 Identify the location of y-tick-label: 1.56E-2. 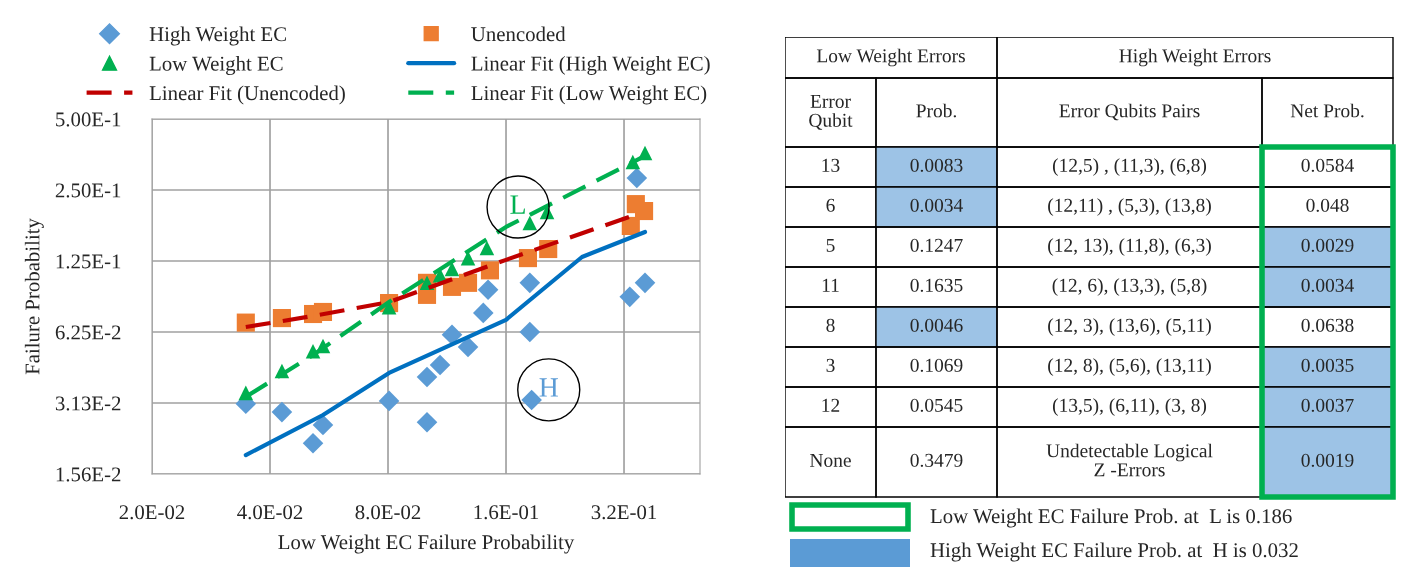
(88, 474).